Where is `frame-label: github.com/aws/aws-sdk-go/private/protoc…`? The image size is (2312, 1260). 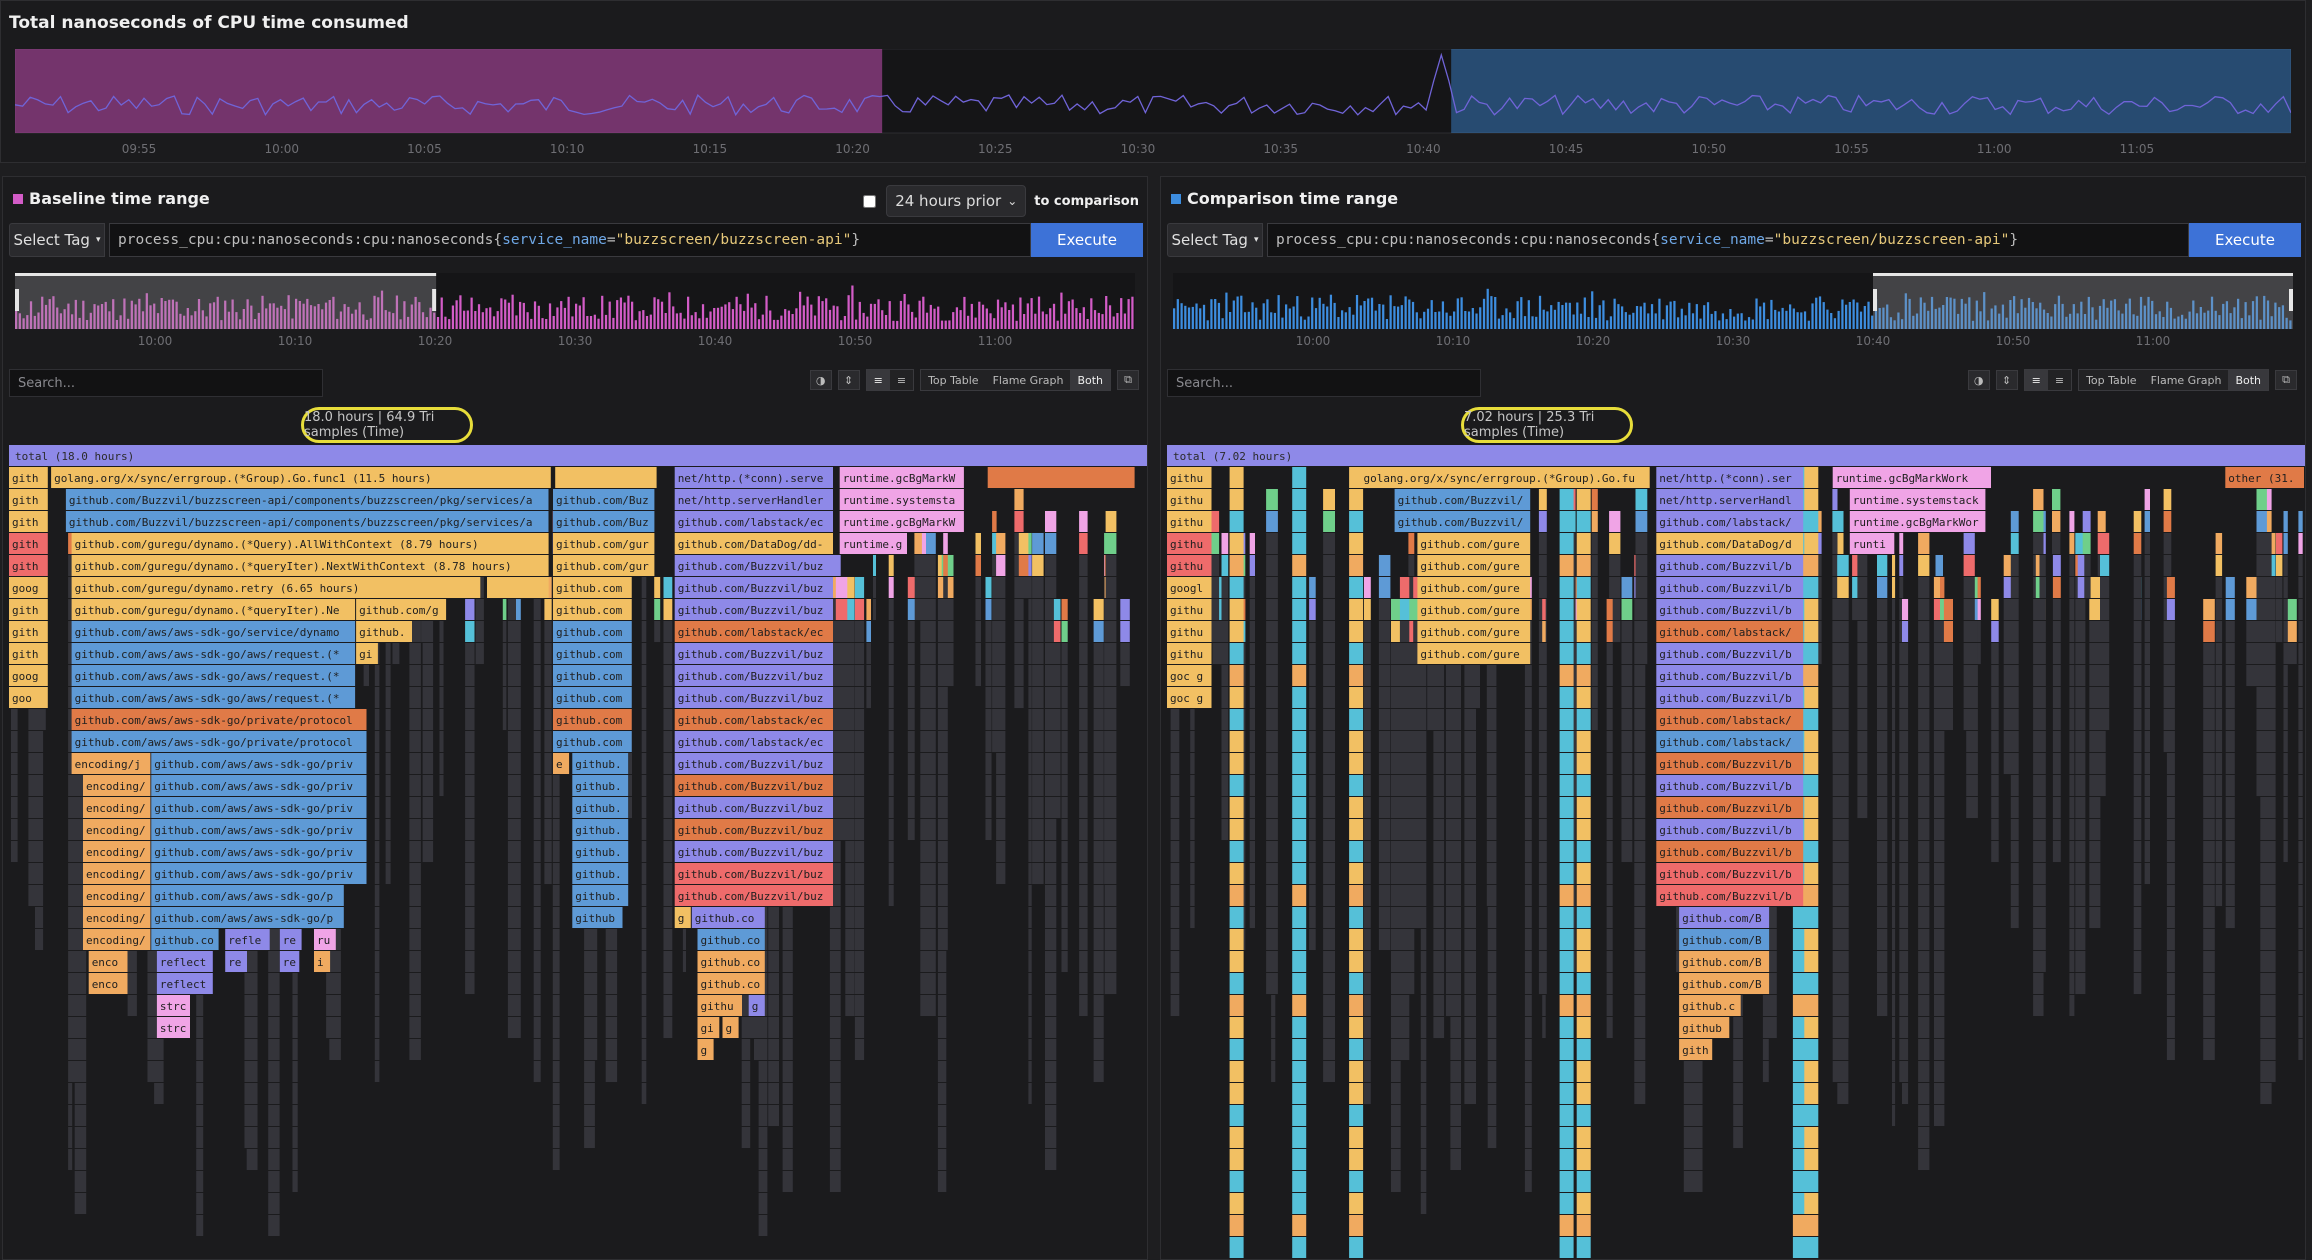
frame-label: github.com/aws/aws-sdk-go/private/protoc… is located at coordinates (214, 742).